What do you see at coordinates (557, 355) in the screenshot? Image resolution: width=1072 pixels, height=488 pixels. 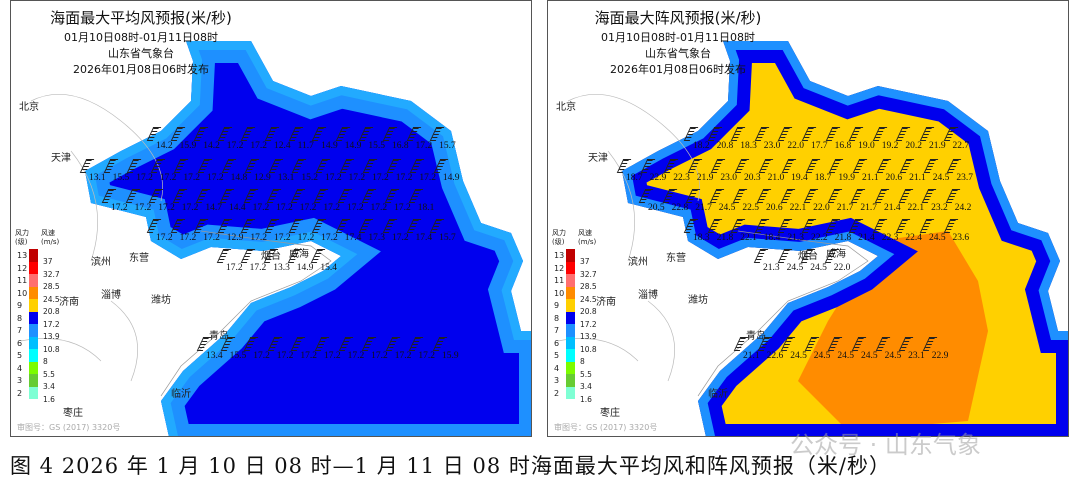 I see `legend-level: 5` at bounding box center [557, 355].